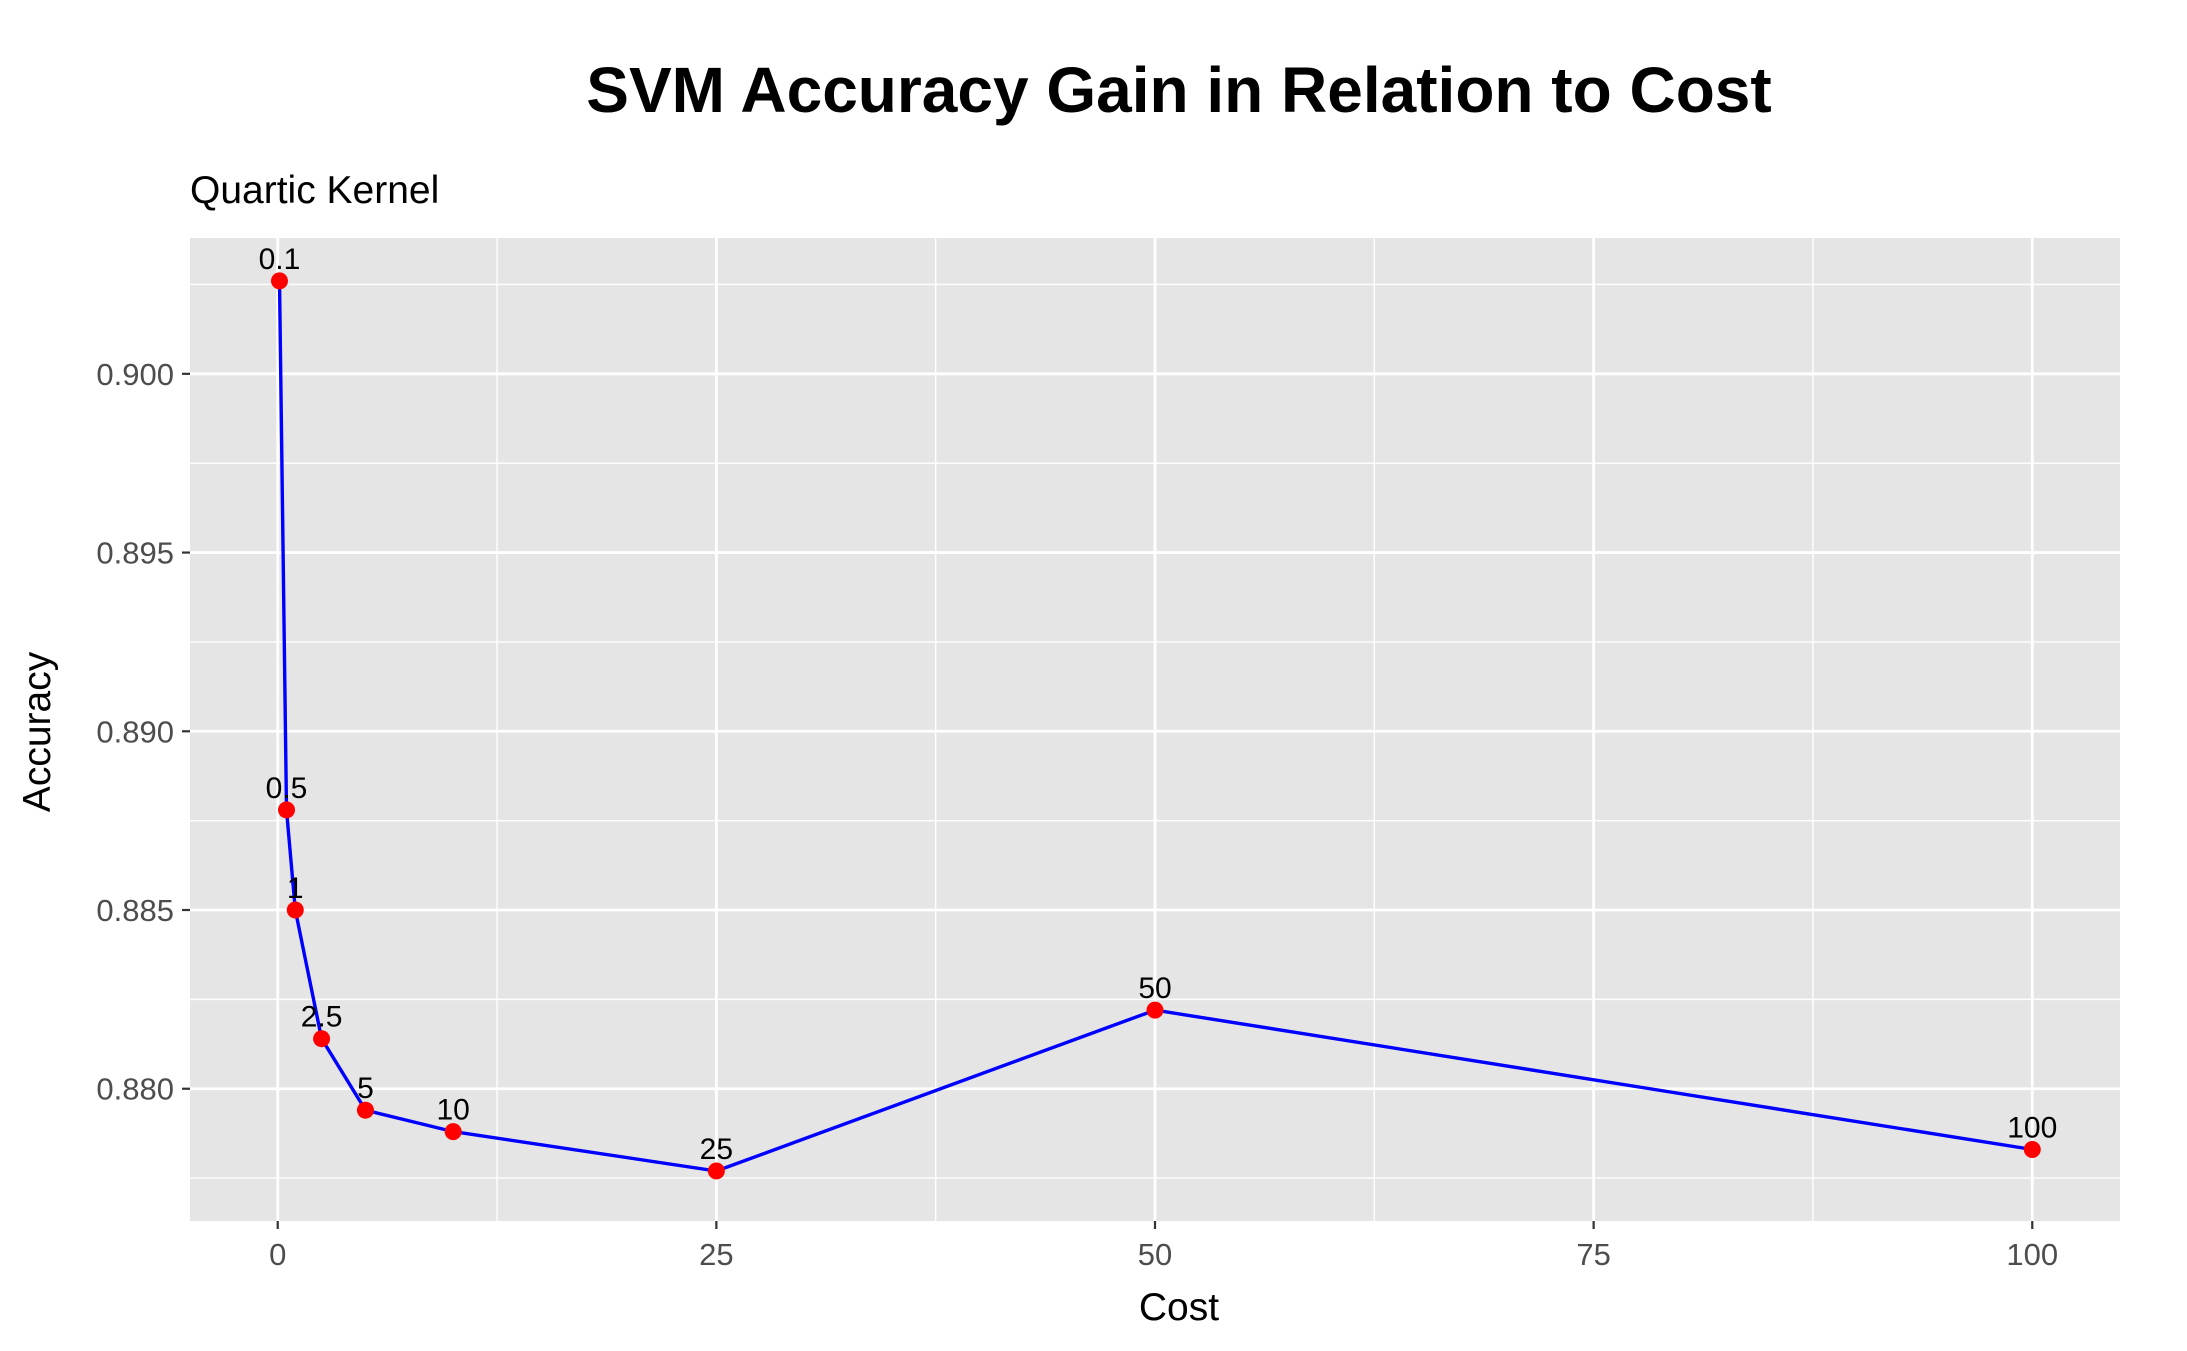 The width and height of the screenshot is (2187, 1351). Describe the element at coordinates (135, 374) in the screenshot. I see `y-tick-label: 0.900` at that location.